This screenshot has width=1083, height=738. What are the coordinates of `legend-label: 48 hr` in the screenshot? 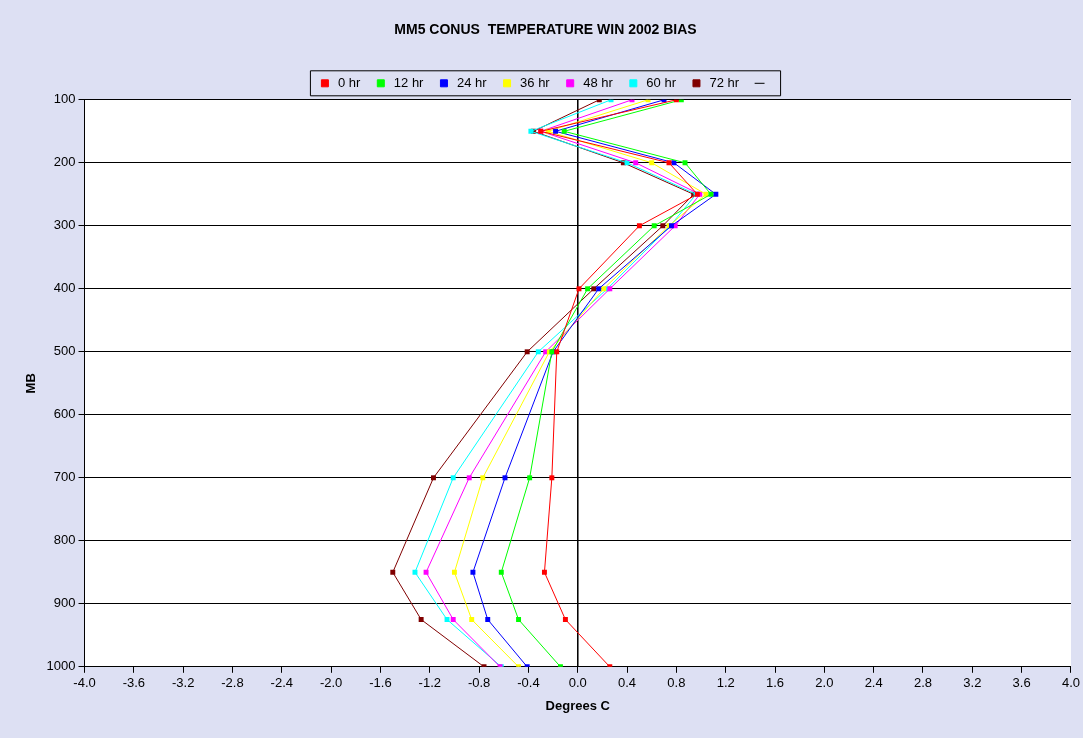 It's located at (598, 82).